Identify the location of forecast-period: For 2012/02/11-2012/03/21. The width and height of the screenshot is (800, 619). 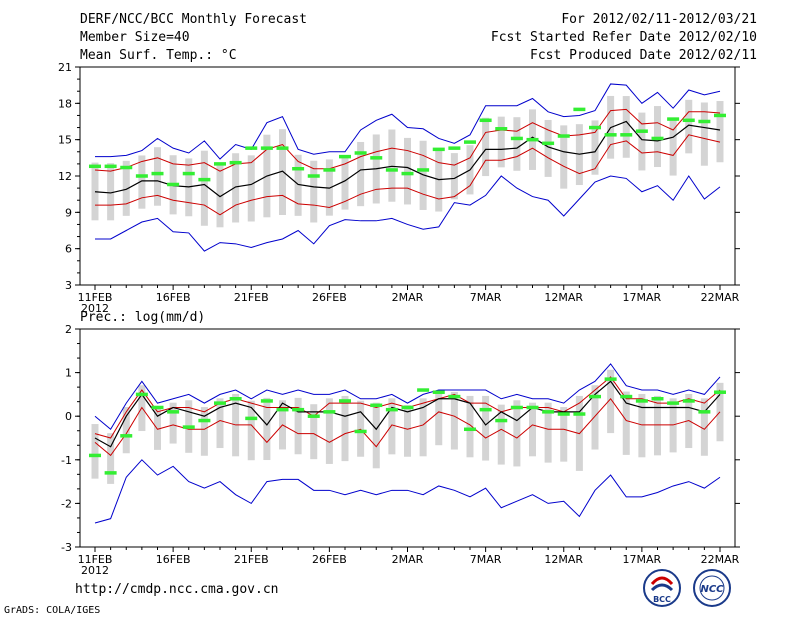
(659, 19).